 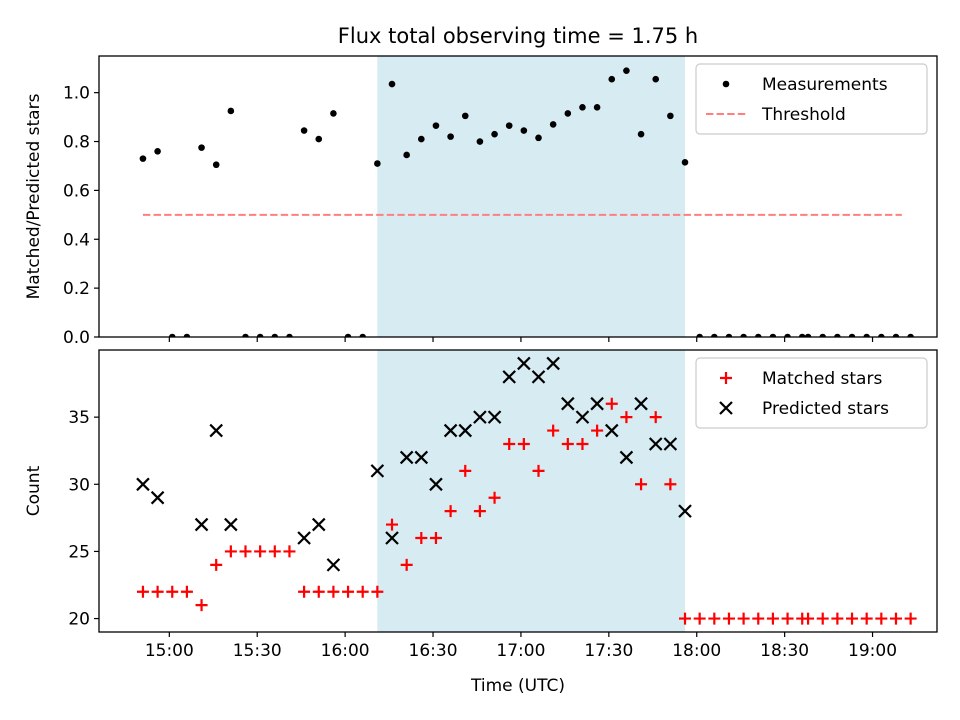 What do you see at coordinates (34, 196) in the screenshot?
I see `y-axis-label: Matched/Predicted stars` at bounding box center [34, 196].